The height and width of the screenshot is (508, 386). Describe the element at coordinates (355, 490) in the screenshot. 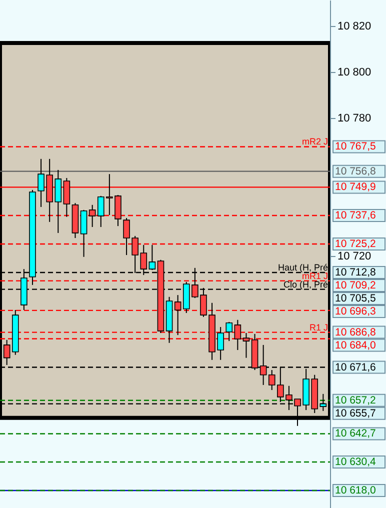

I see `ref-line-label: 10 618,0` at that location.